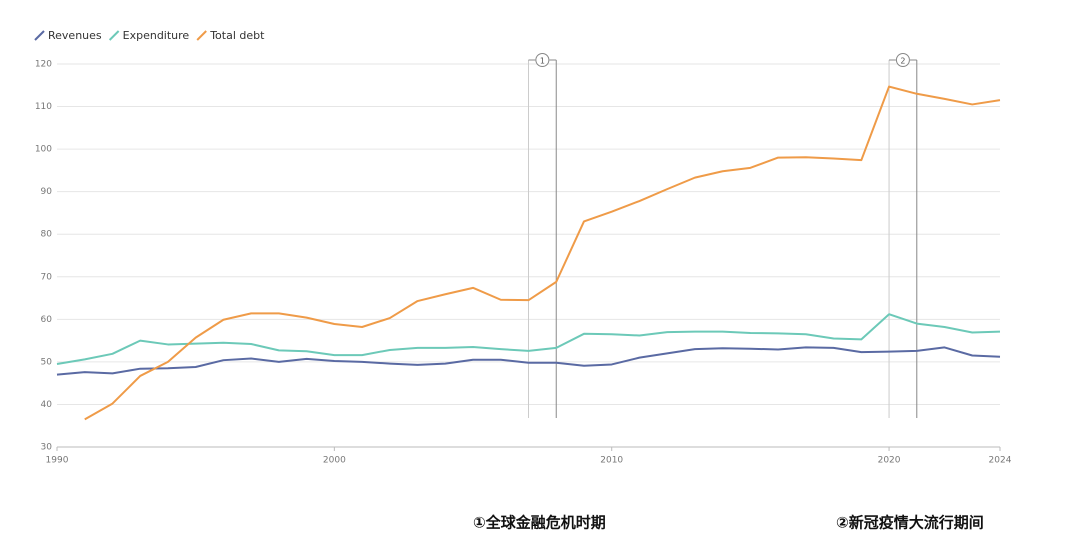 The height and width of the screenshot is (556, 1080). I want to click on period-label: 1, so click(542, 61).